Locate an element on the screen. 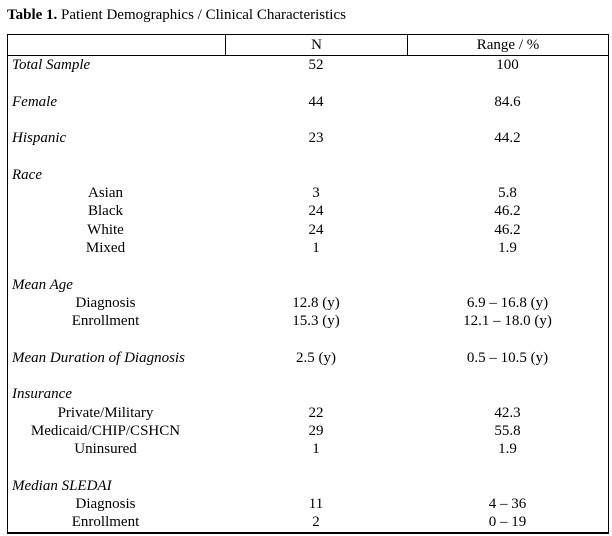 The width and height of the screenshot is (612, 536). table-row: Race is located at coordinates (308, 175).